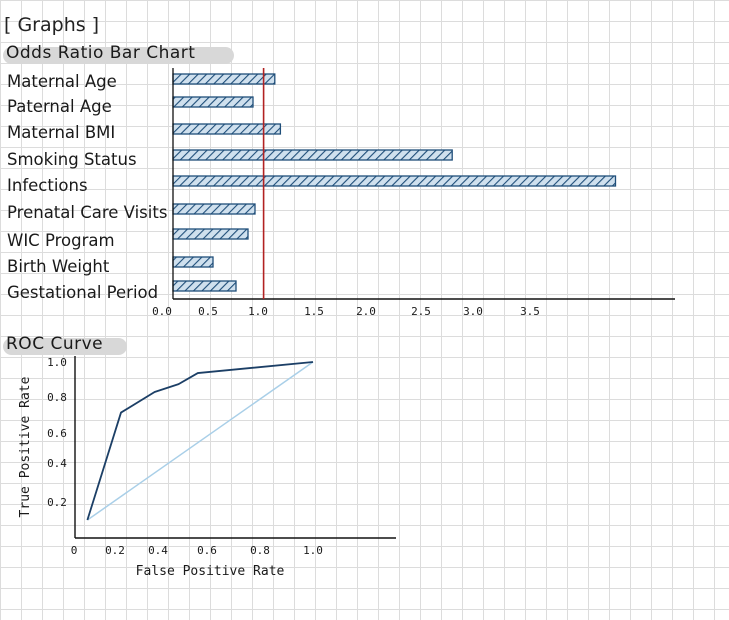  What do you see at coordinates (158, 550) in the screenshot?
I see `roc-x-tick-label: 0.4` at bounding box center [158, 550].